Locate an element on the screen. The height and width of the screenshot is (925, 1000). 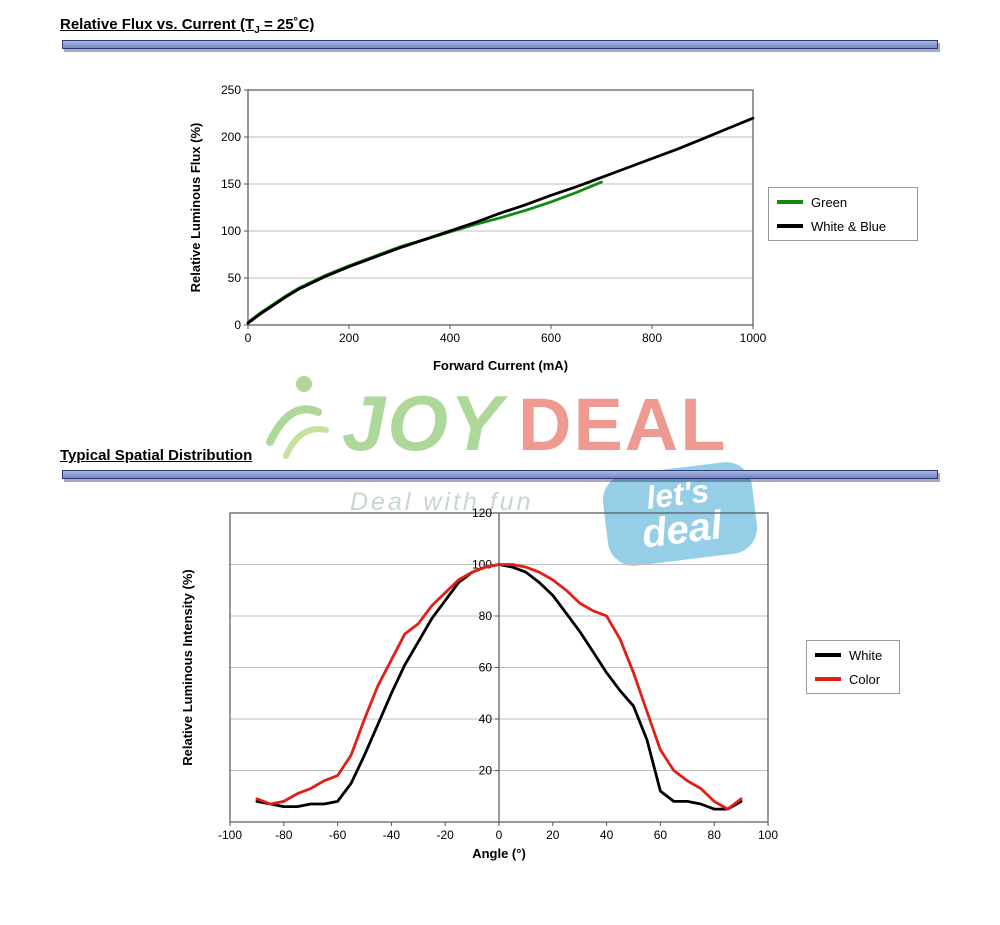
svg-text: 250 is located at coordinates (231, 90).